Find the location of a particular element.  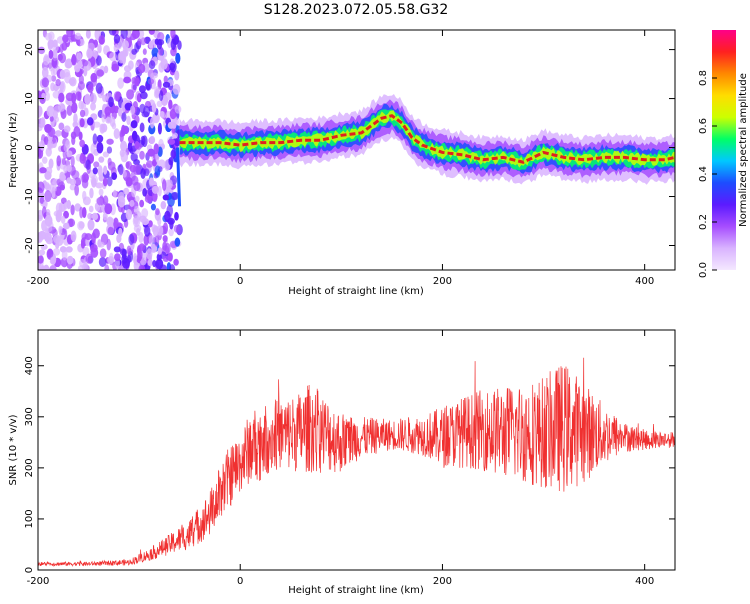

colorbar-scale is located at coordinates (724, 150).